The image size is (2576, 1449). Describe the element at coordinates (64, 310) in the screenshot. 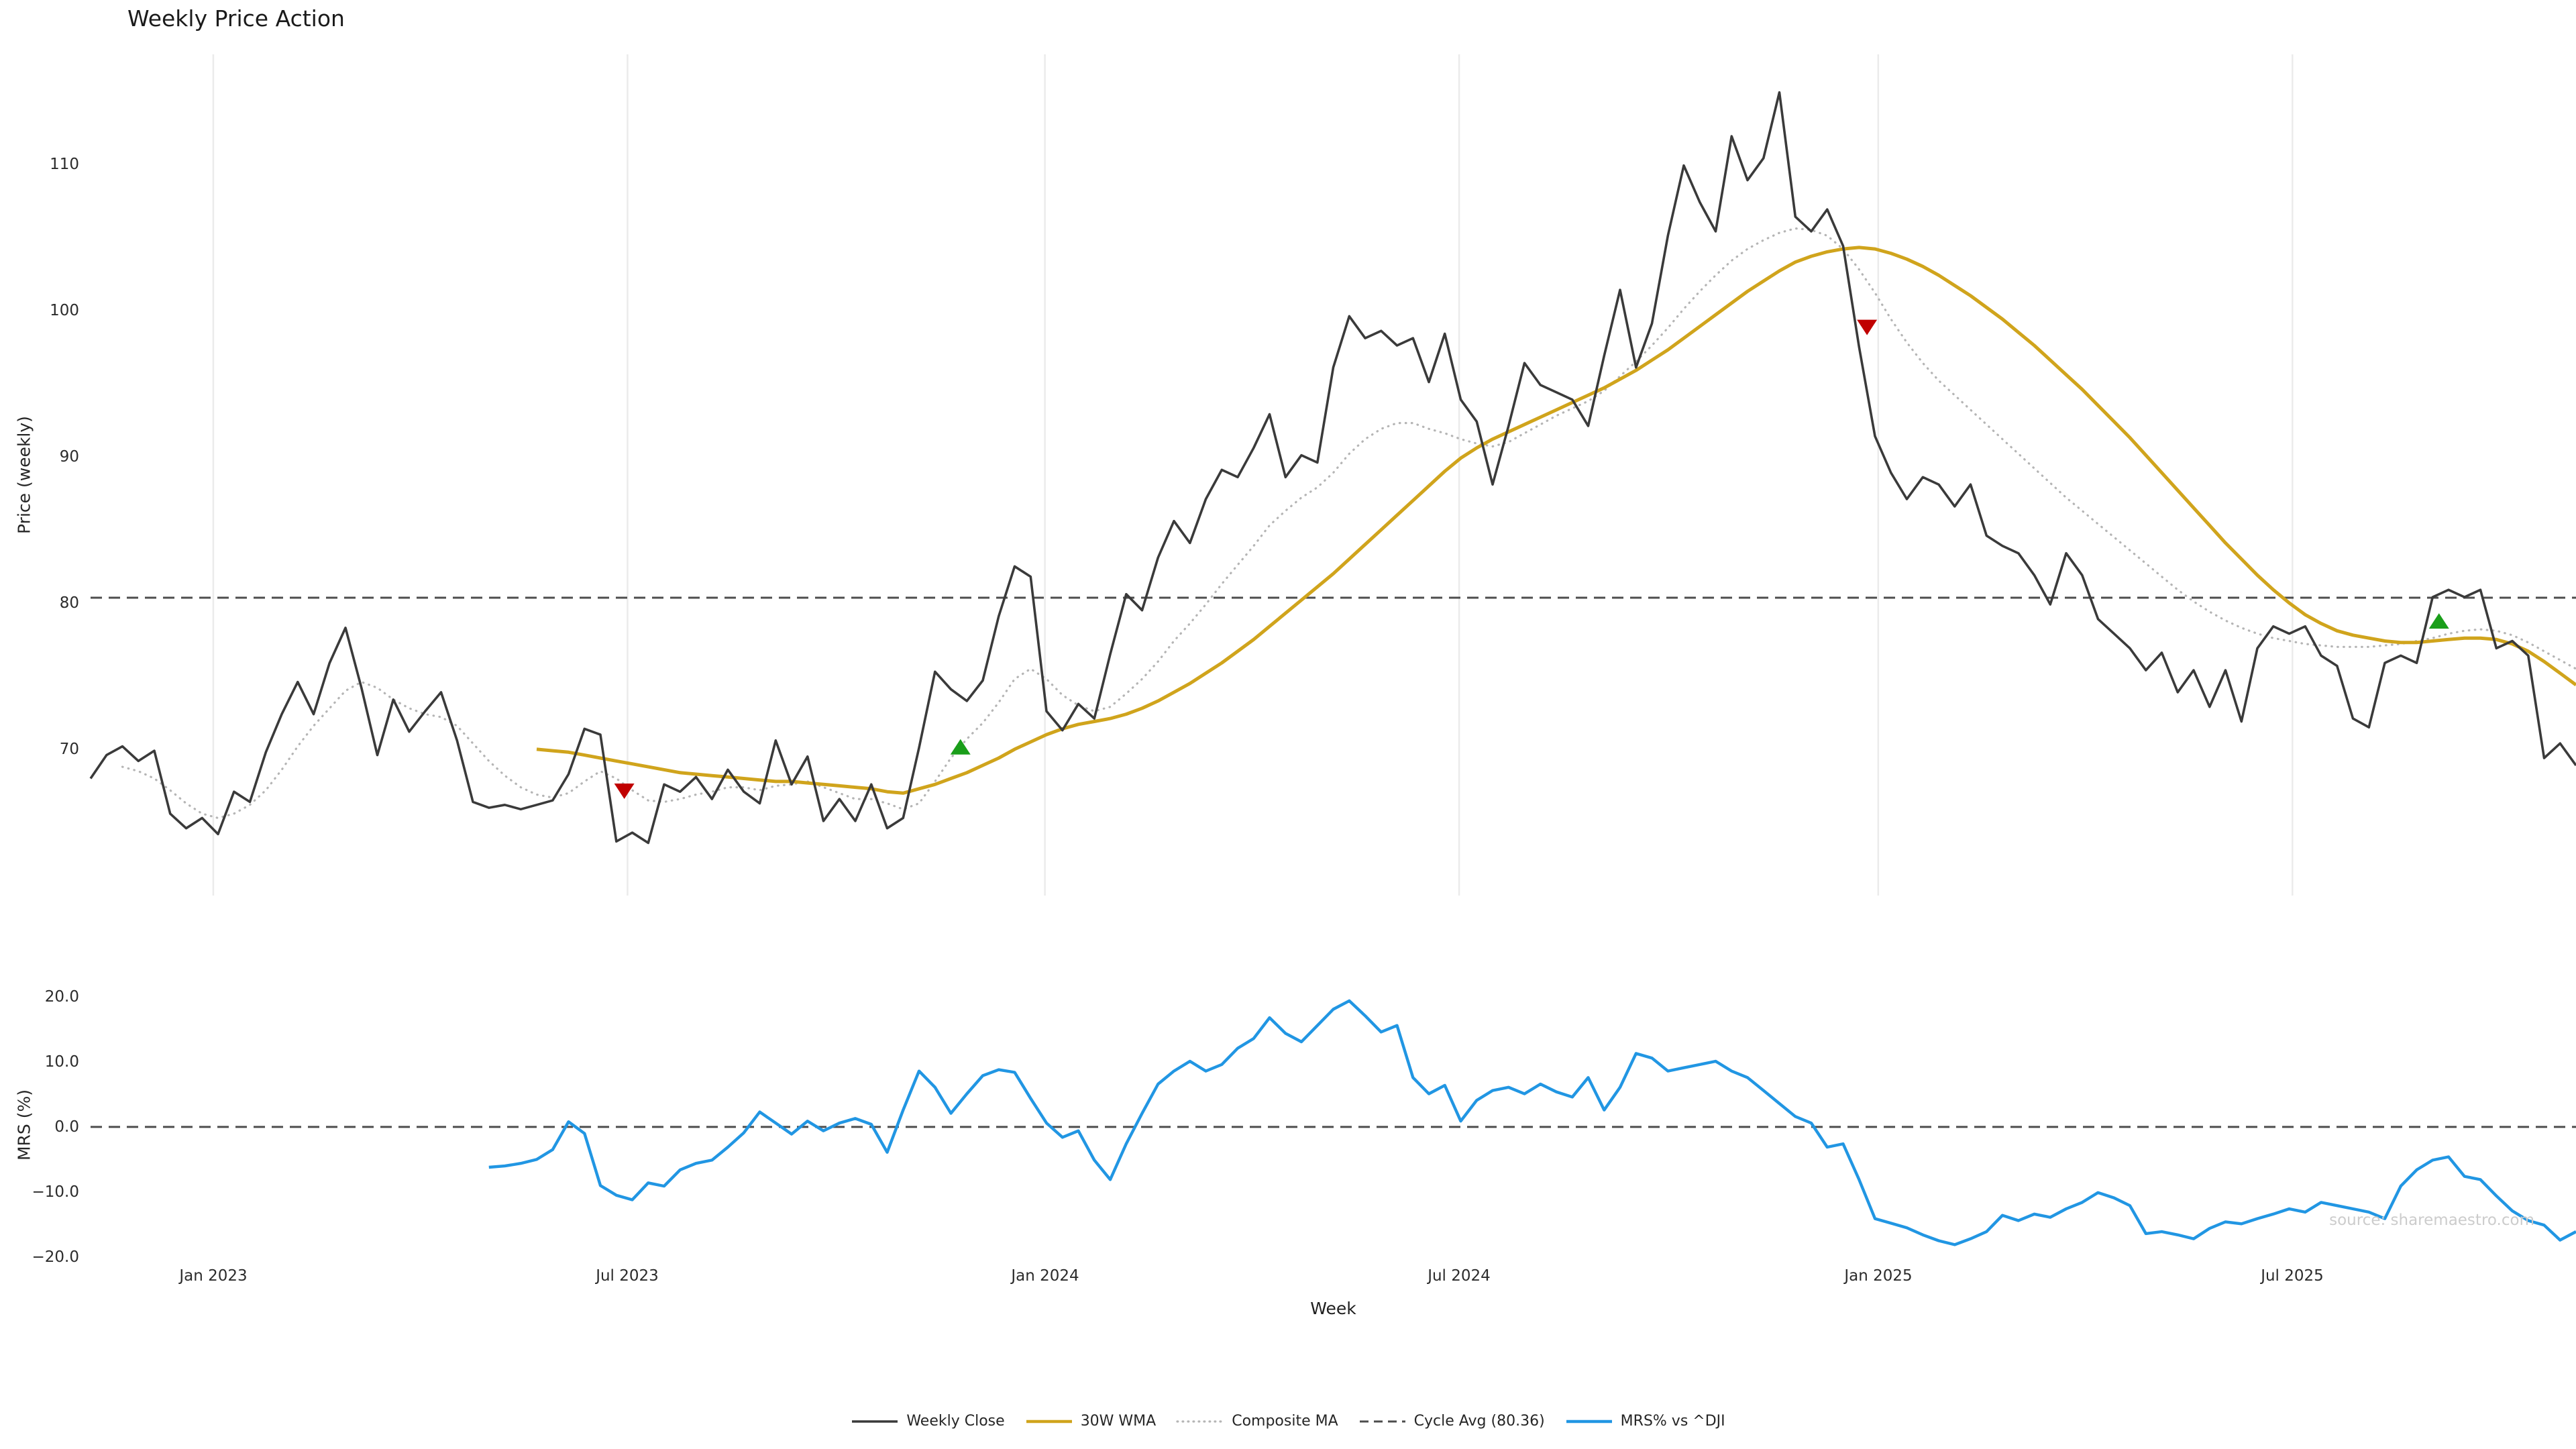

I see `price-ytick-label: 100` at that location.